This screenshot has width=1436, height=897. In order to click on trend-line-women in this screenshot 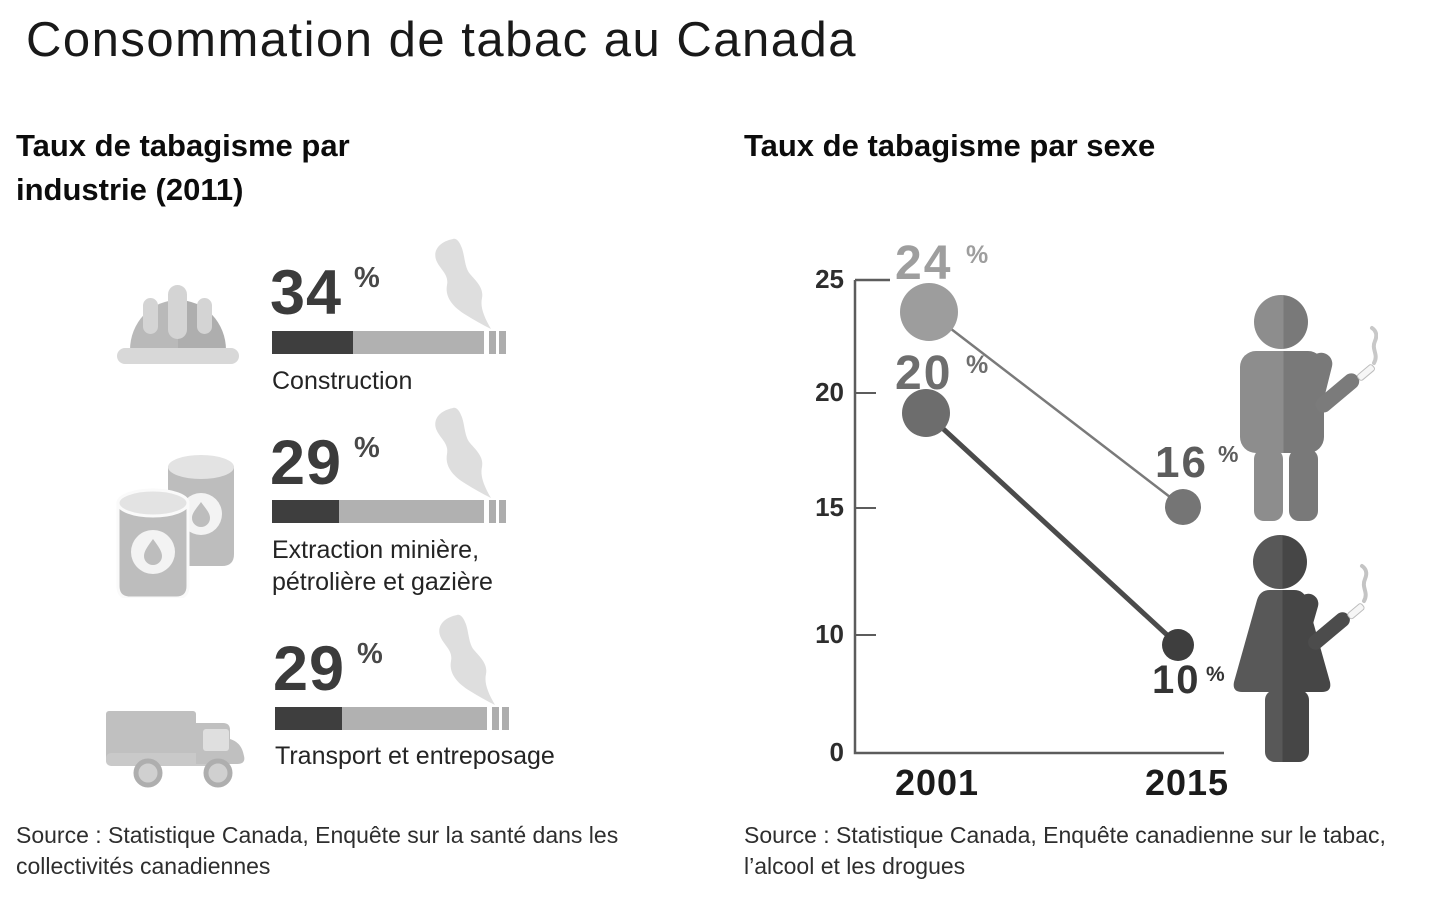, I will do `click(1052, 529)`.